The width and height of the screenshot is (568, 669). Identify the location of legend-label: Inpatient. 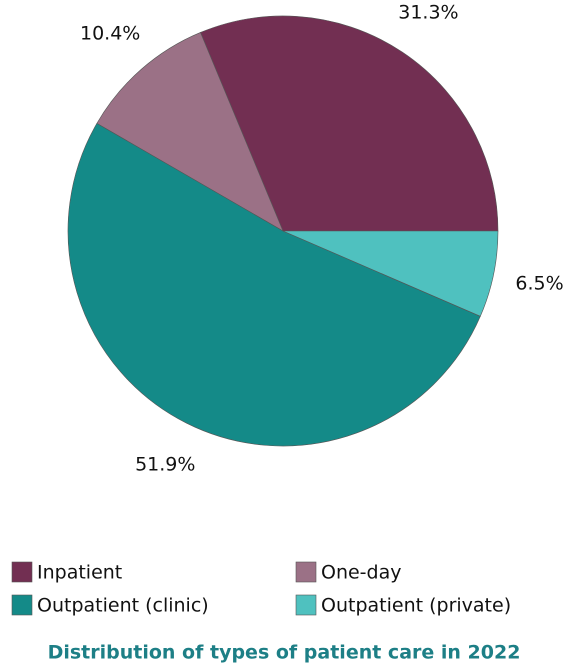
(79, 573).